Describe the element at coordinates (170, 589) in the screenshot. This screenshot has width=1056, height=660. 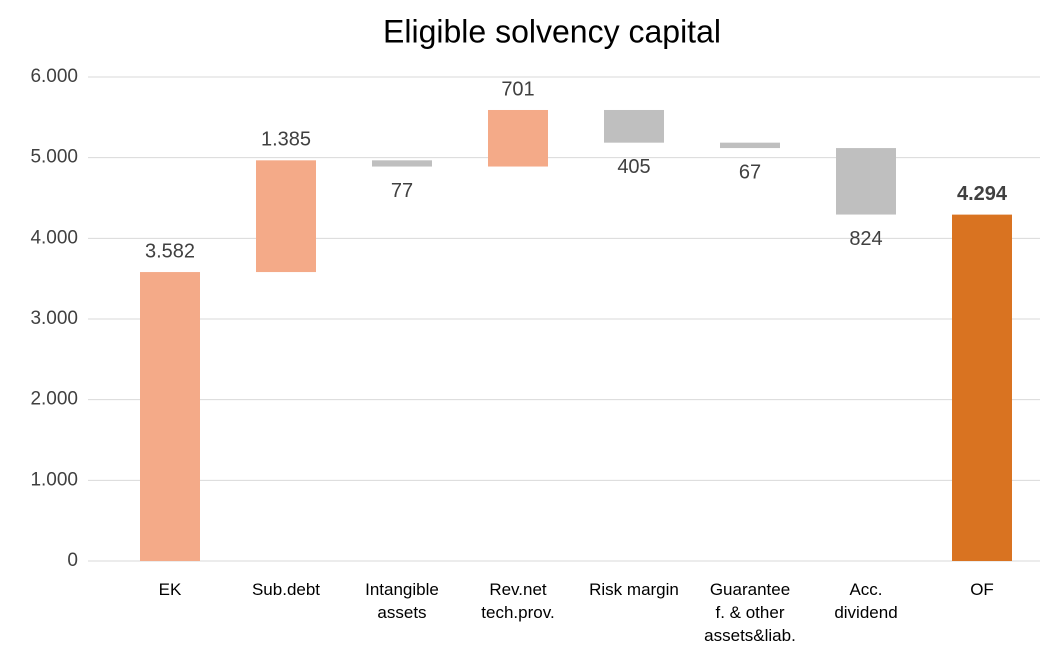
I see `x-tick-label: EK` at that location.